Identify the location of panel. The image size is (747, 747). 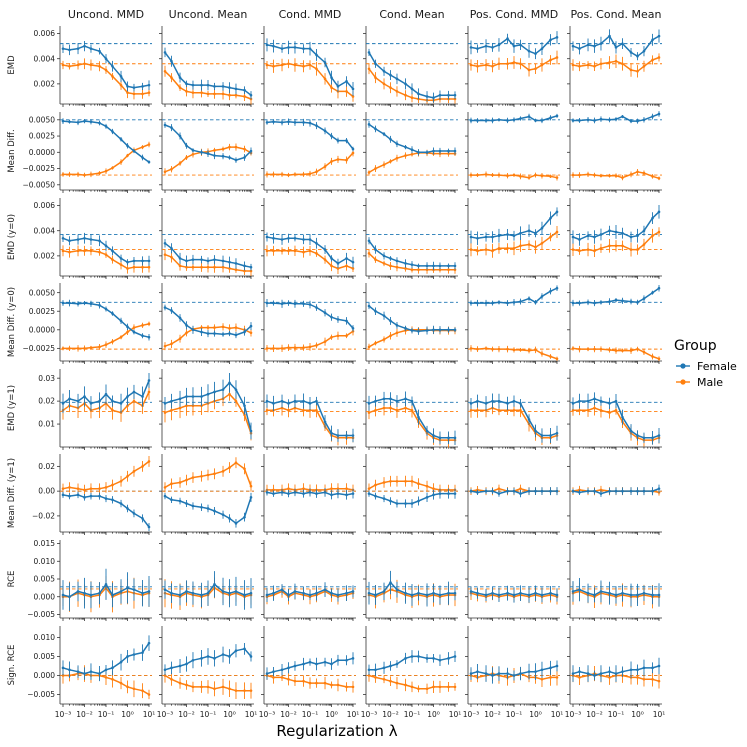
(512, 494).